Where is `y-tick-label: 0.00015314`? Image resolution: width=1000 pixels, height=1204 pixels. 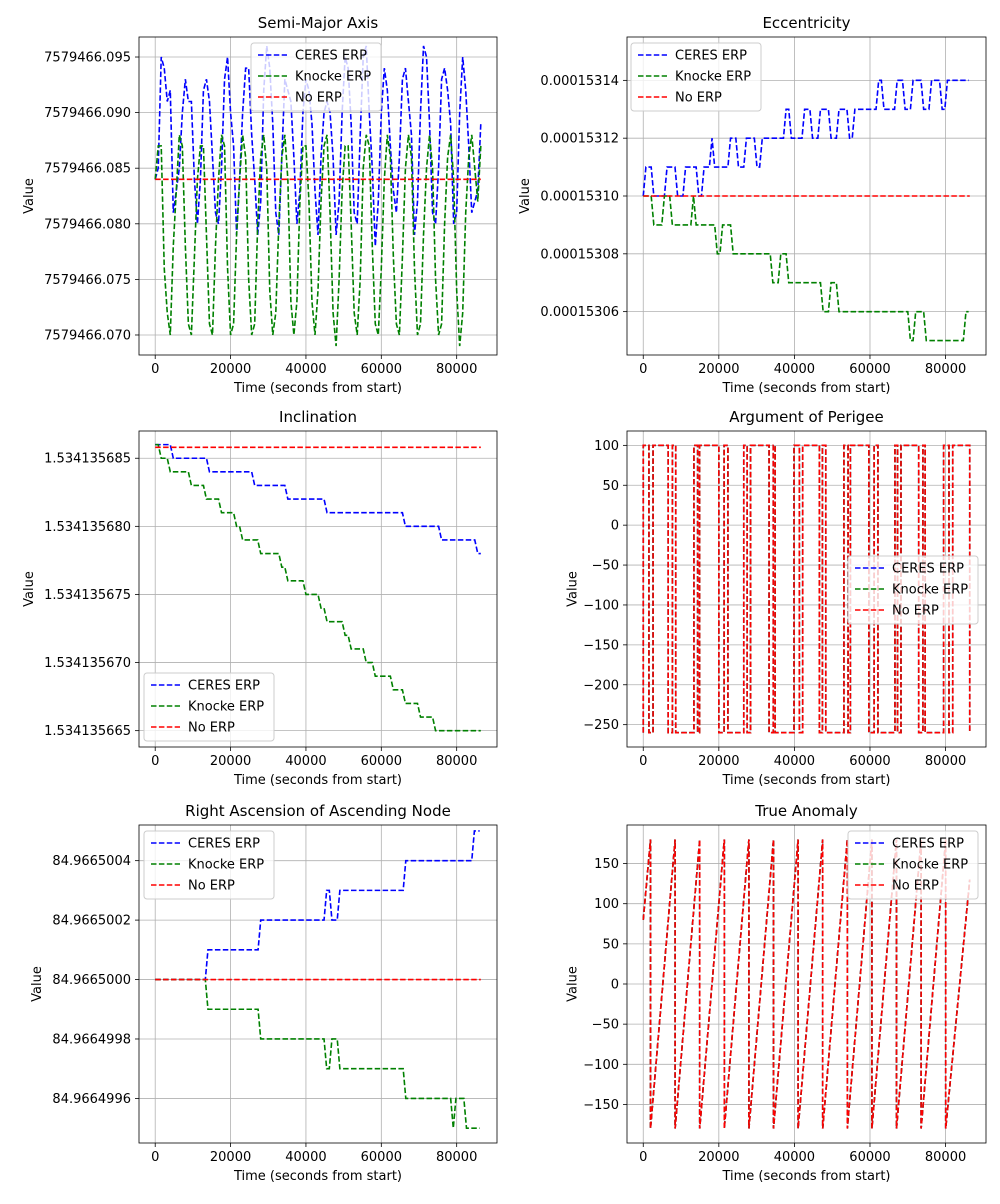
y-tick-label: 0.00015314 is located at coordinates (579, 81).